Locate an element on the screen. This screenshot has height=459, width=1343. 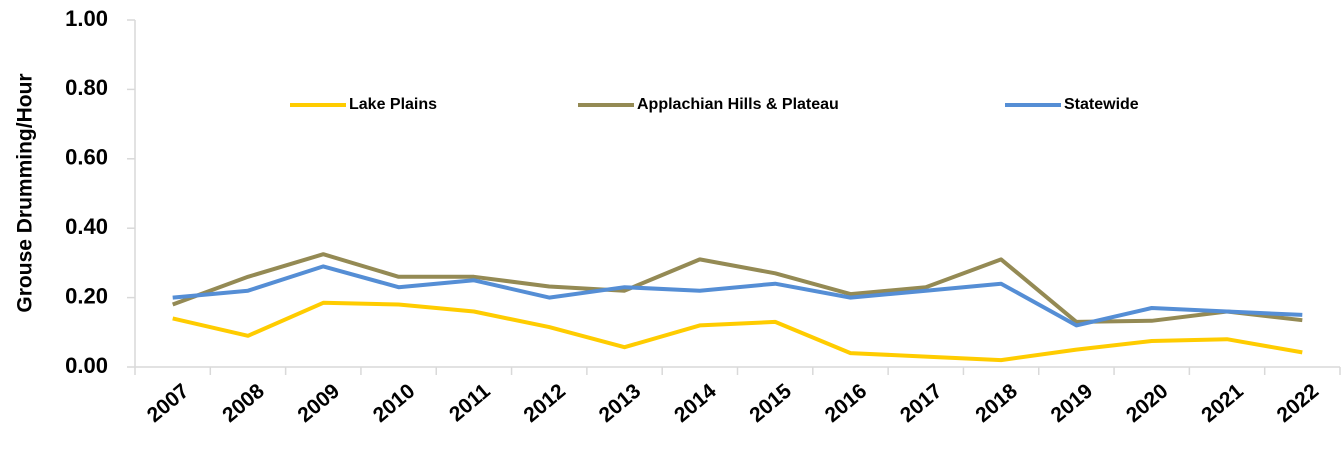
y-tick-label: 0.60 is located at coordinates (86, 157).